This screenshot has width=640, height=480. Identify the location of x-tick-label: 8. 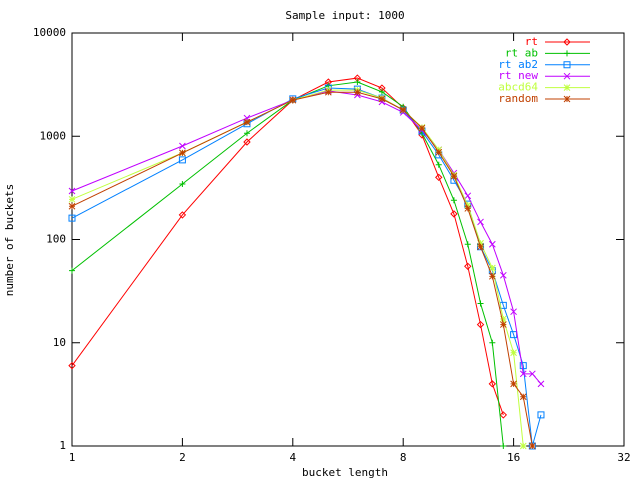
(403, 457).